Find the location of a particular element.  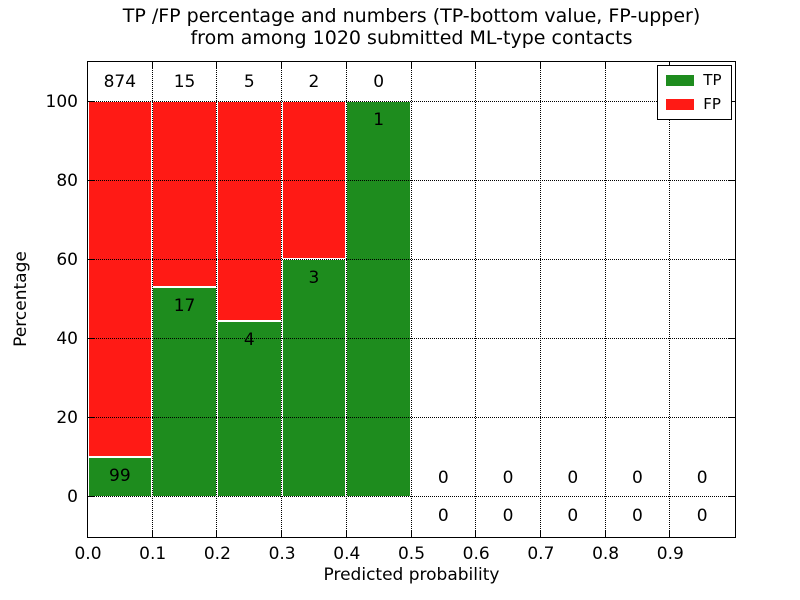

x-axis-title: Predicted probability is located at coordinates (411, 575).